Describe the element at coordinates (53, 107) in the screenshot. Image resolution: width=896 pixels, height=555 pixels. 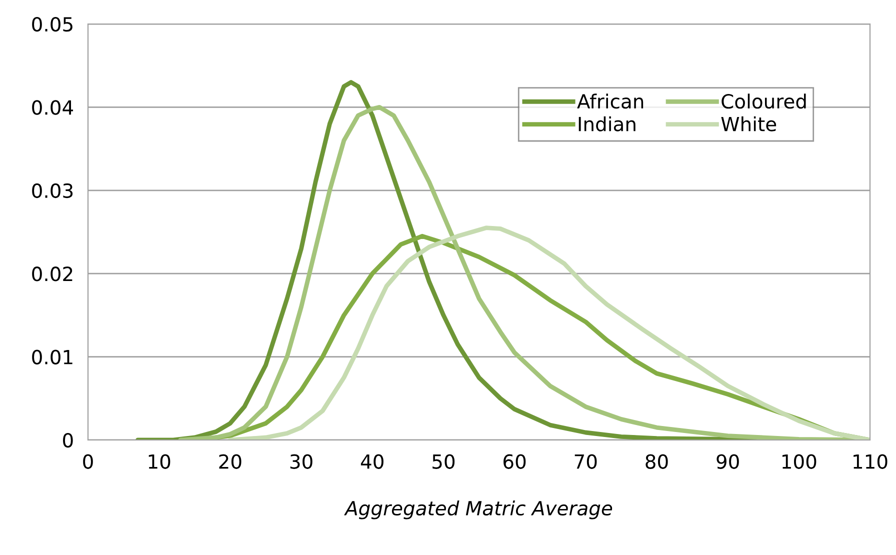
I see `y-tick-label: 0.04` at that location.